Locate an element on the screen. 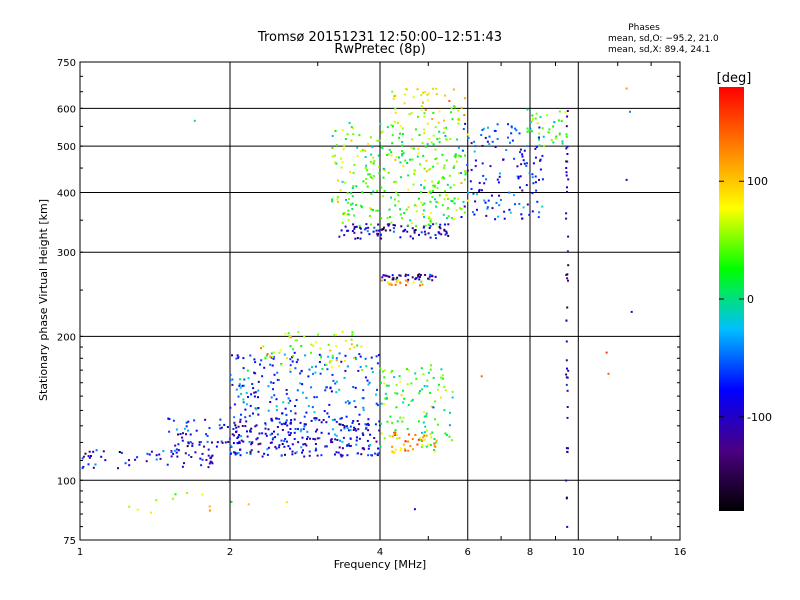  y-tick-label: 100 is located at coordinates (66, 481).